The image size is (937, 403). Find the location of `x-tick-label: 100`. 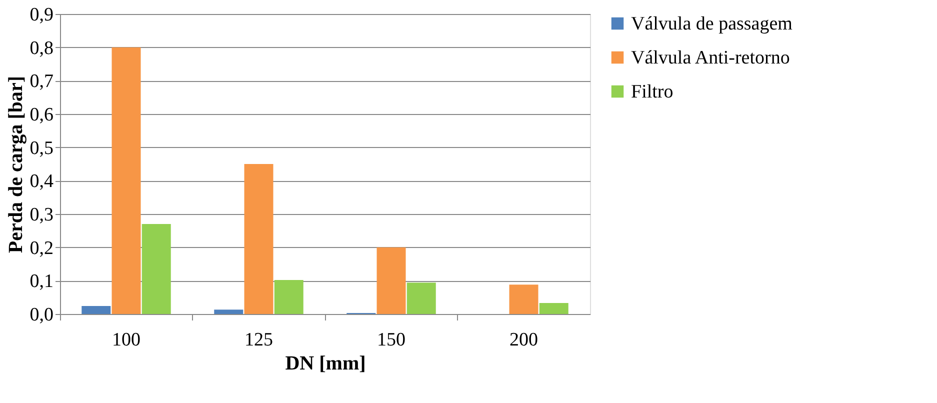

x-tick-label: 100 is located at coordinates (126, 340).